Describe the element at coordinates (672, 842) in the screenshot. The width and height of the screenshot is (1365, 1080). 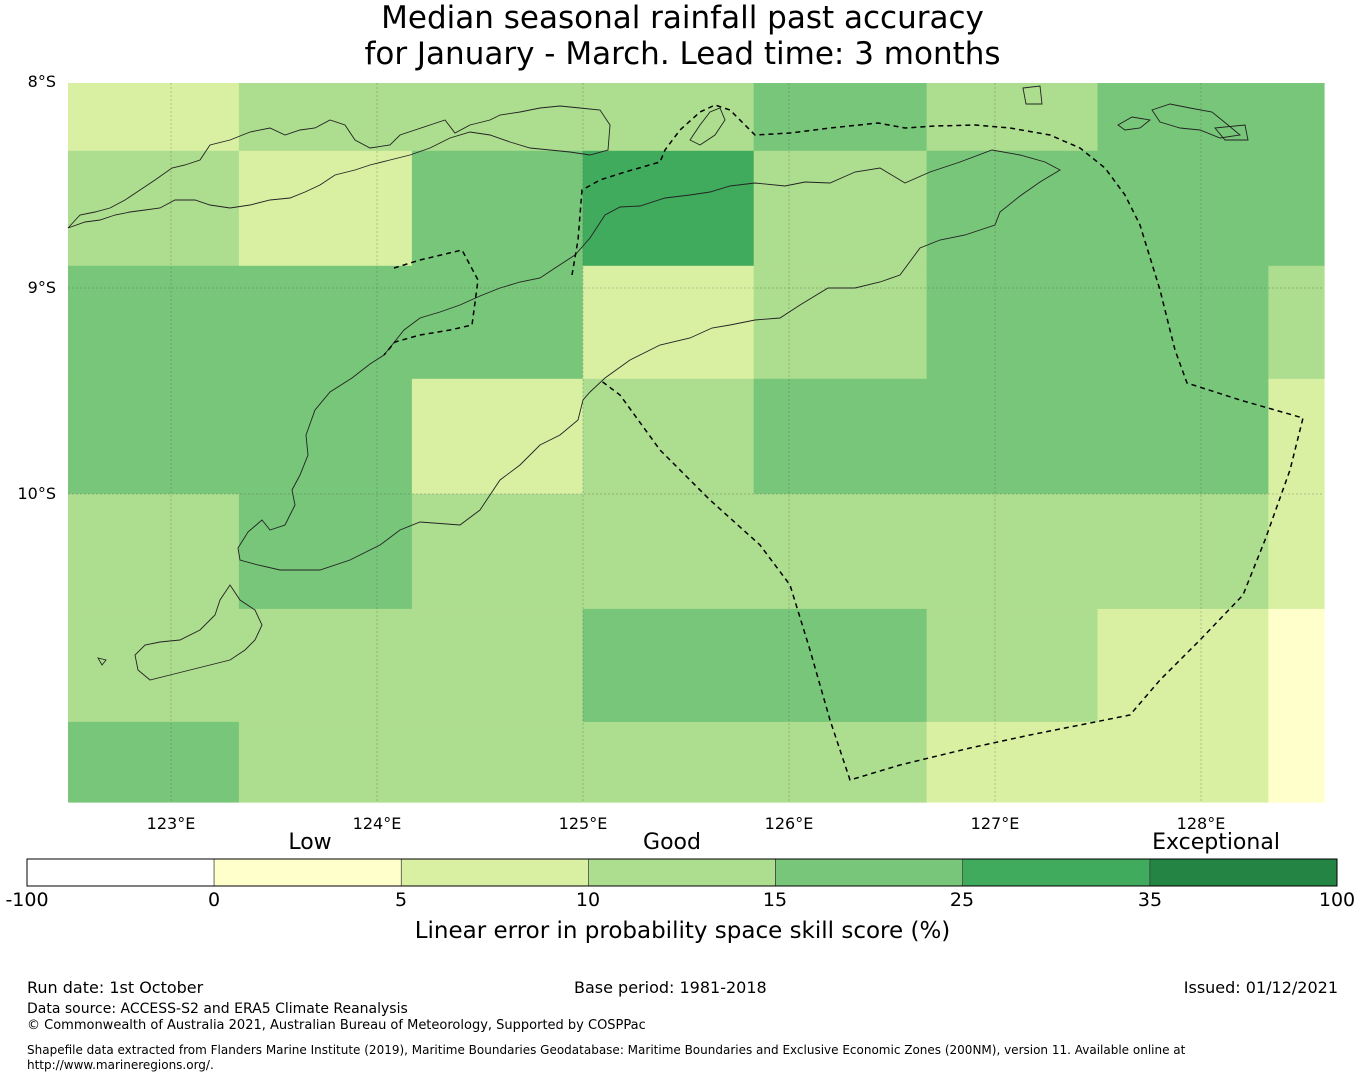
I see `category-good: Good` at that location.